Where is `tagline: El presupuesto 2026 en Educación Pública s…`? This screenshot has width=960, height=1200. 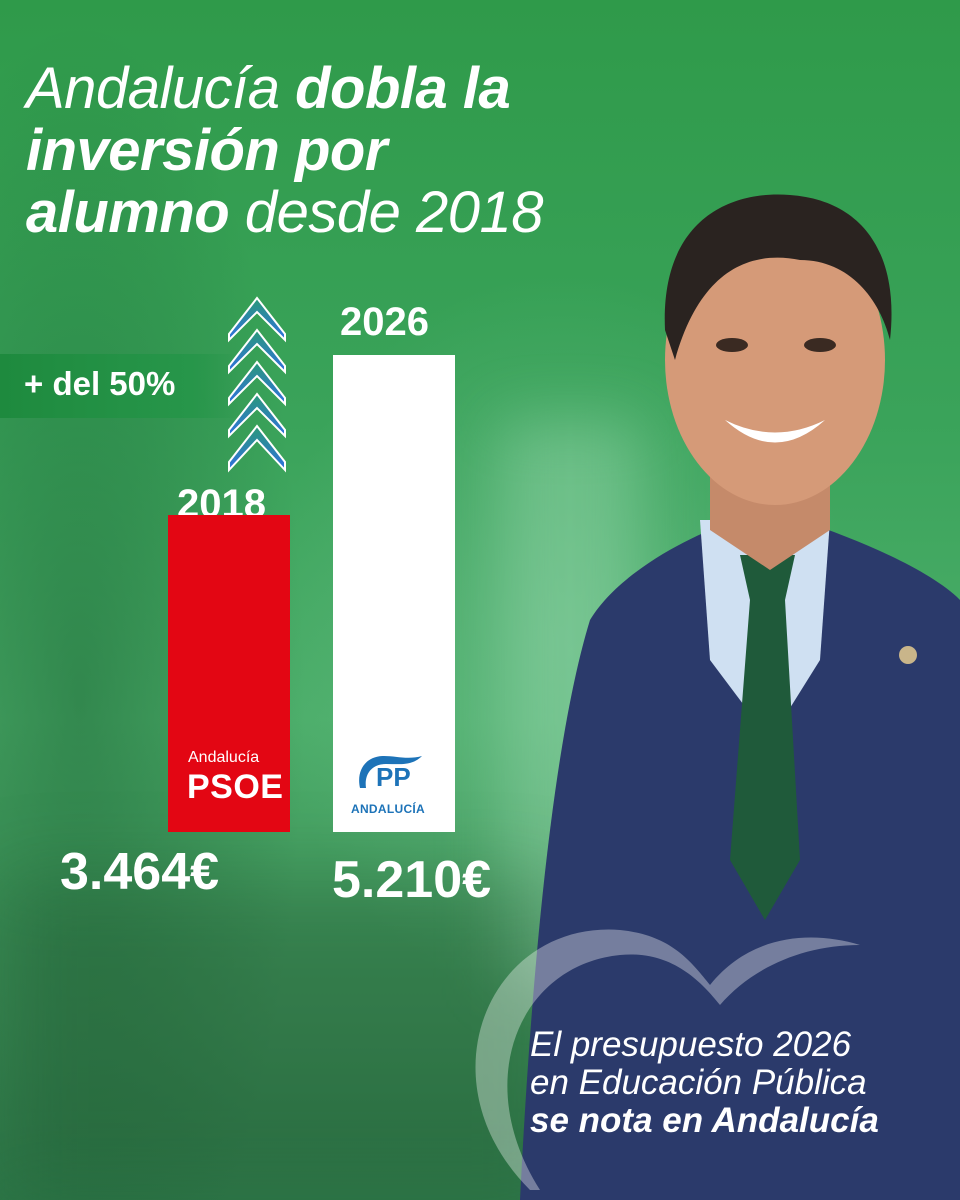 tagline: El presupuesto 2026 en Educación Pública s… is located at coordinates (704, 1082).